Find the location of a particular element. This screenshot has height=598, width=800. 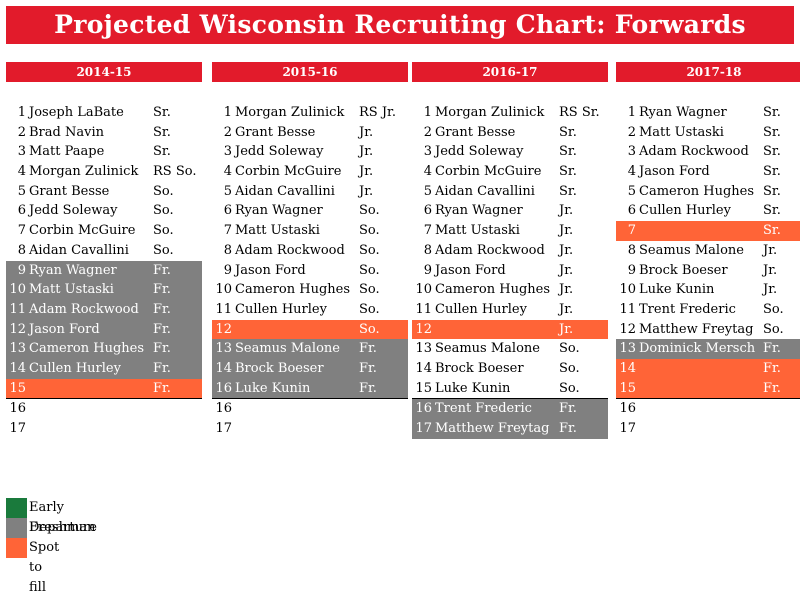

roster-number: 10 is located at coordinates (423, 290).